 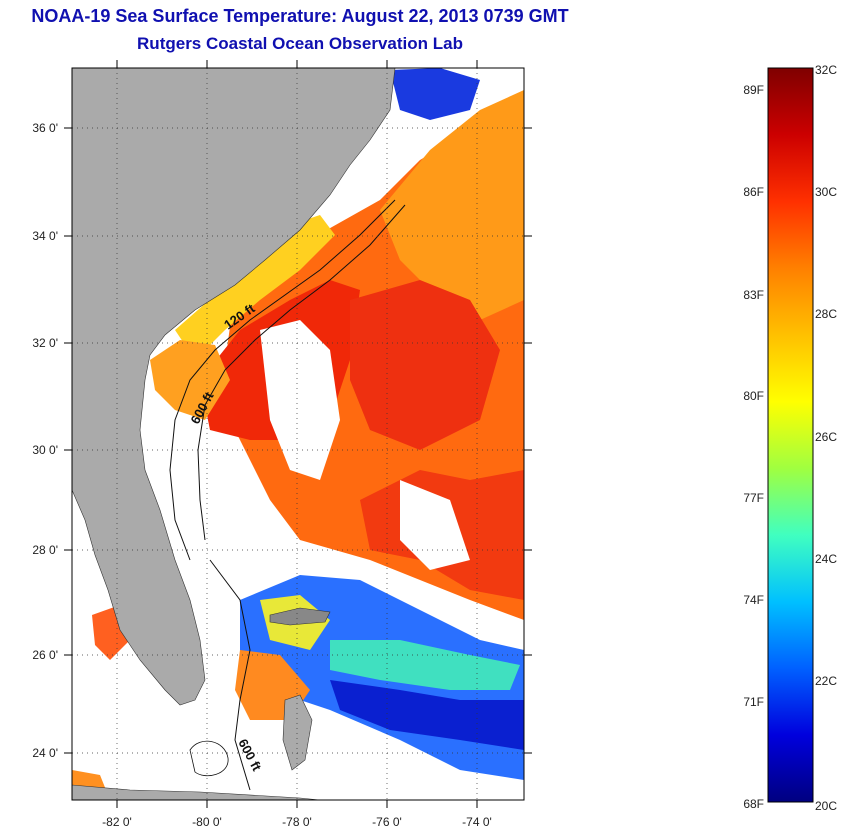 I want to click on colorbar-scale, so click(x=790, y=435).